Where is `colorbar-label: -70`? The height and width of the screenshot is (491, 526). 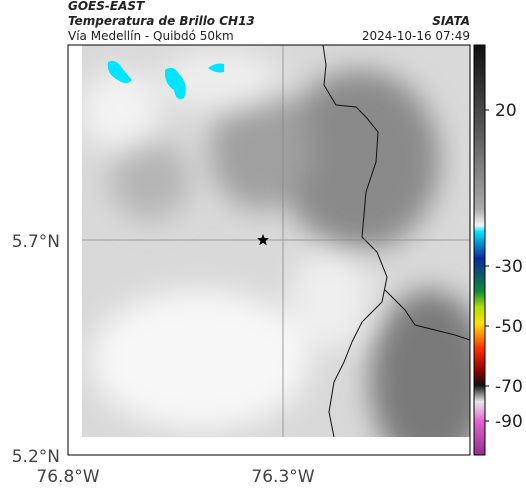
colorbar-label: -70 is located at coordinates (509, 387).